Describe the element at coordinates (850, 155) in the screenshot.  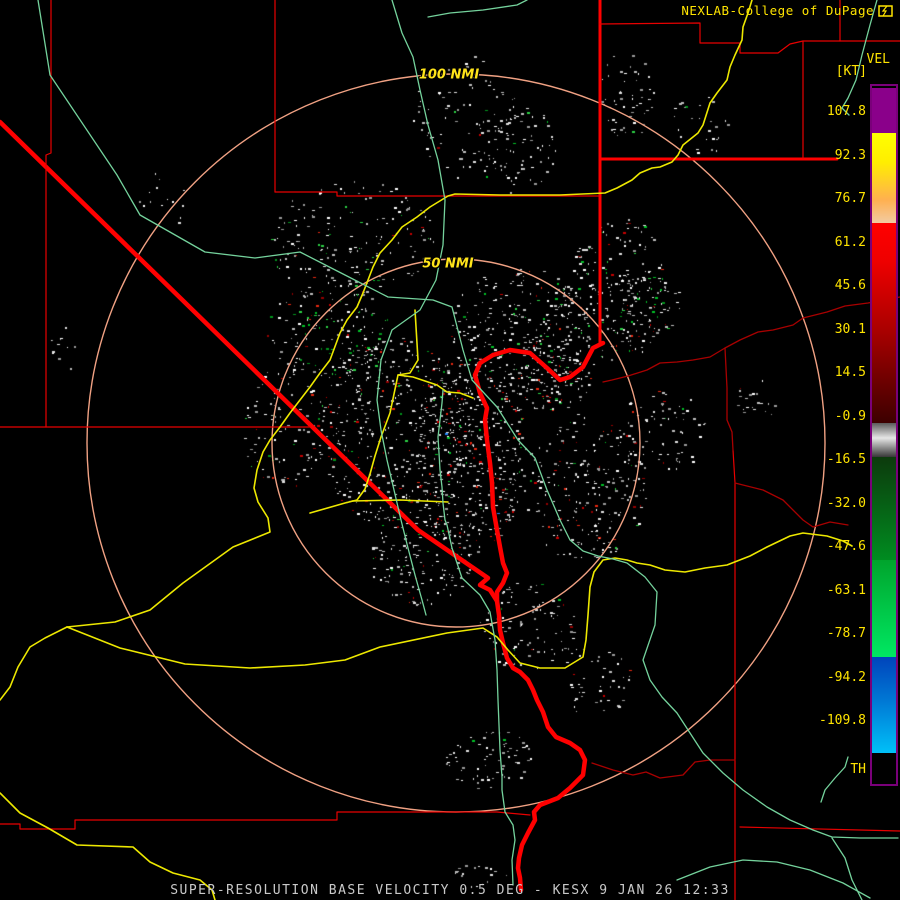
I see `colorbar-tick: 92.3` at that location.